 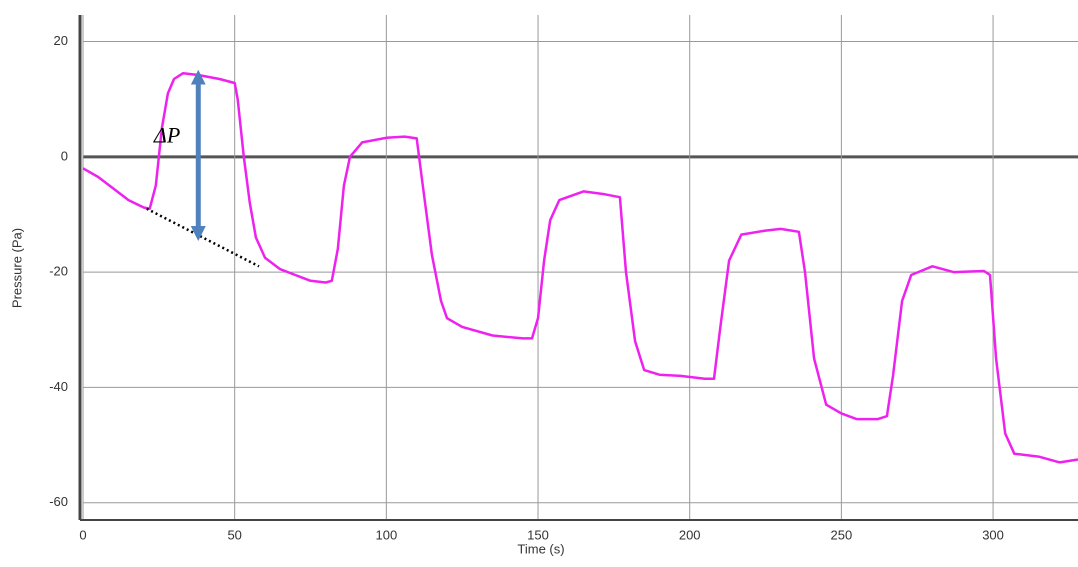 I want to click on y-tick-label: 20, so click(x=61, y=40).